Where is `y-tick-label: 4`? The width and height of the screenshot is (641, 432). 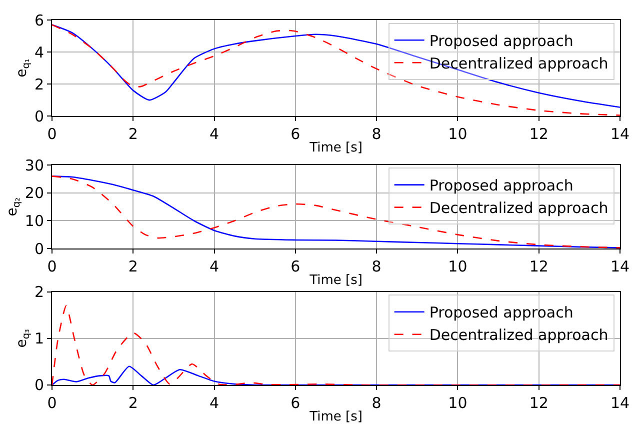
y-tick-label: 4 is located at coordinates (39, 52).